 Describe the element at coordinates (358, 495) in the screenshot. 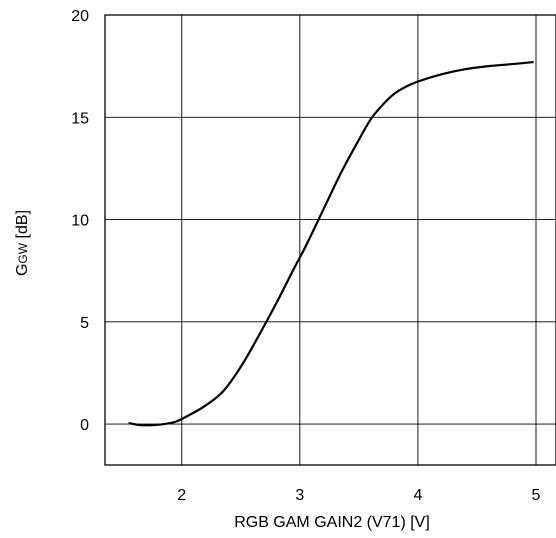

I see `x-tick-labels: 2 3 4 5` at that location.